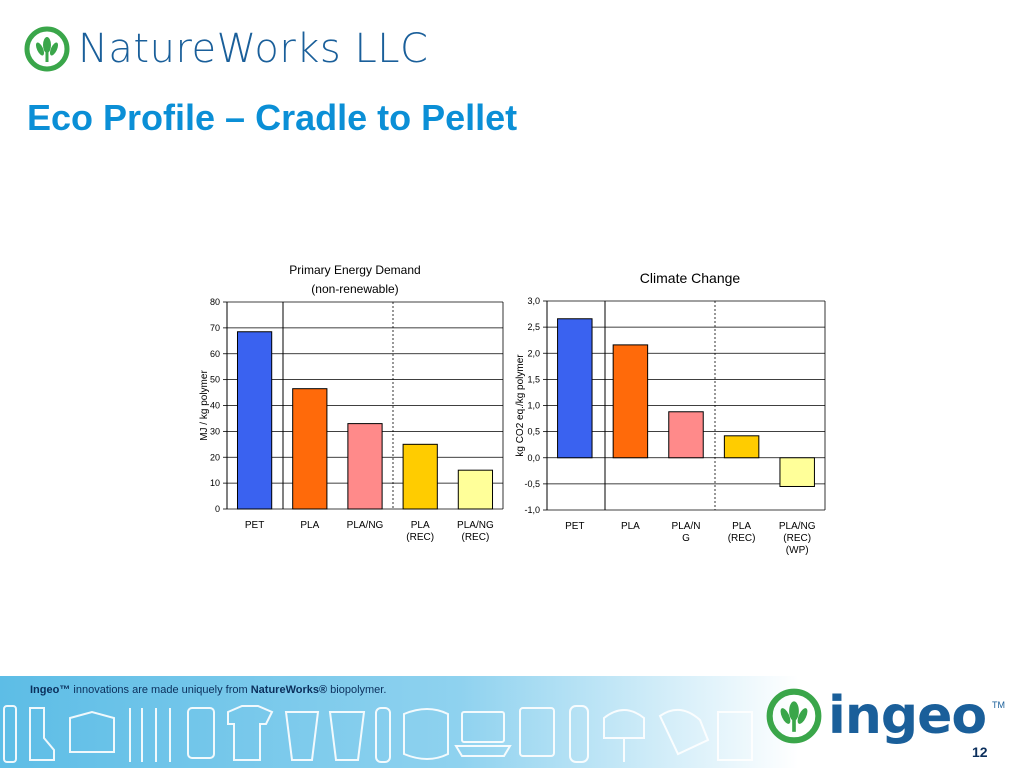  What do you see at coordinates (217, 509) in the screenshot?
I see `chart1-ytick-label: 0` at bounding box center [217, 509].